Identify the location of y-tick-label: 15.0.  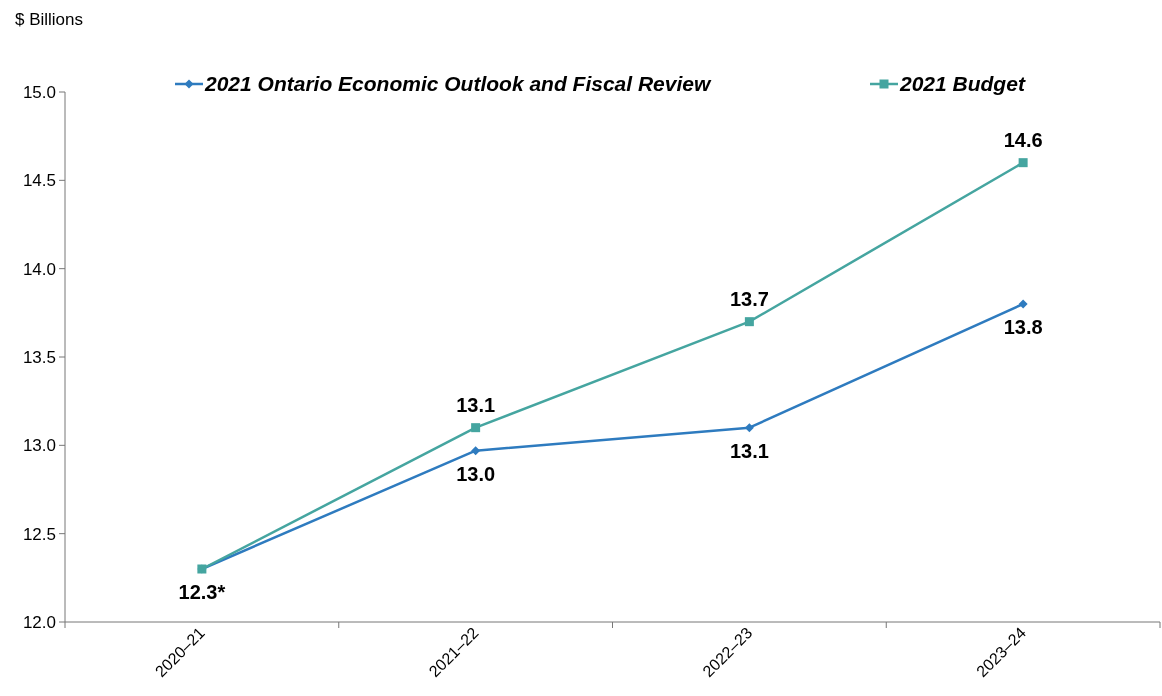
(39, 92).